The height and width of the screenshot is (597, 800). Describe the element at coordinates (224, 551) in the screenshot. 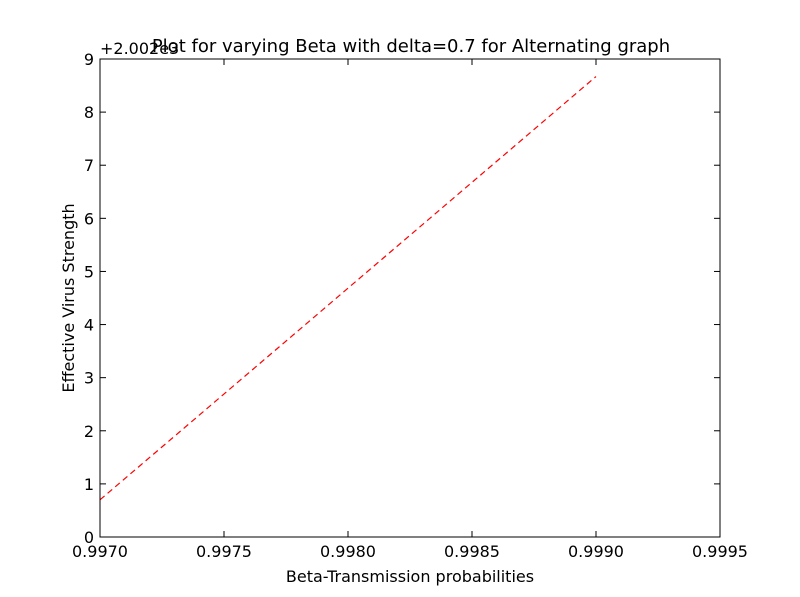

I see `x-tick-label: 0.9975` at that location.